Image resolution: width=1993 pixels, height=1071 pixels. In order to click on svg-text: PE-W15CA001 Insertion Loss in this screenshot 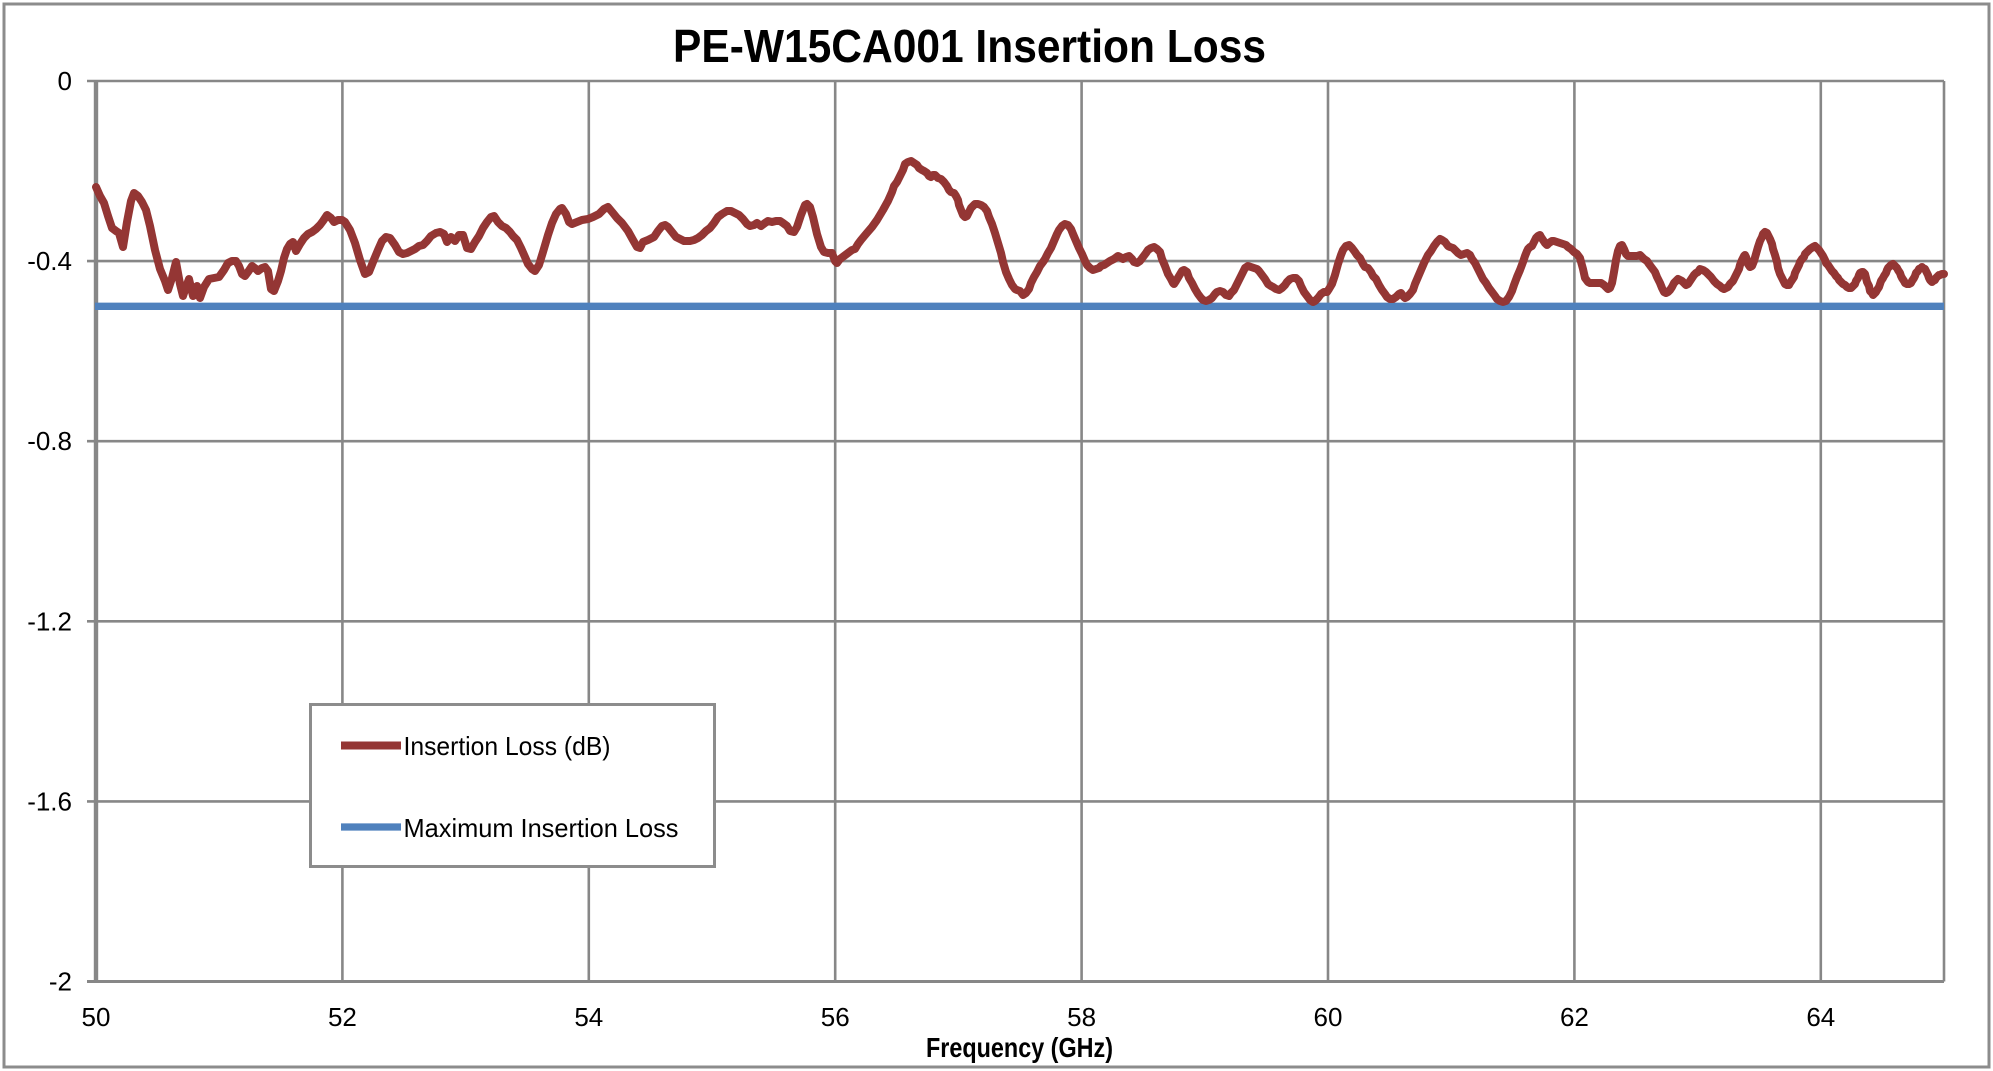, I will do `click(969, 46)`.